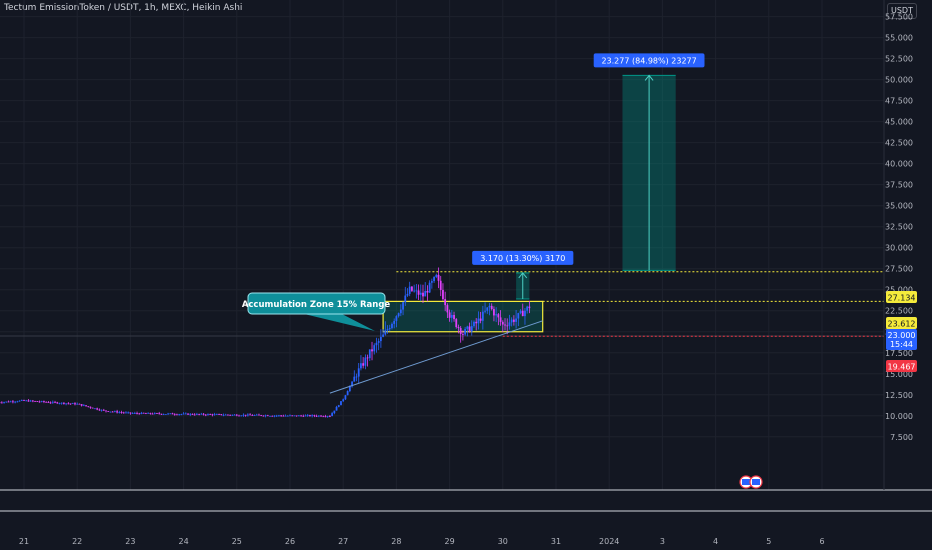  Describe the element at coordinates (588, 176) in the screenshot. I see `measure-tools: 3.170 (13.30%) 3170 23.277 (84.98%) 23277` at that location.